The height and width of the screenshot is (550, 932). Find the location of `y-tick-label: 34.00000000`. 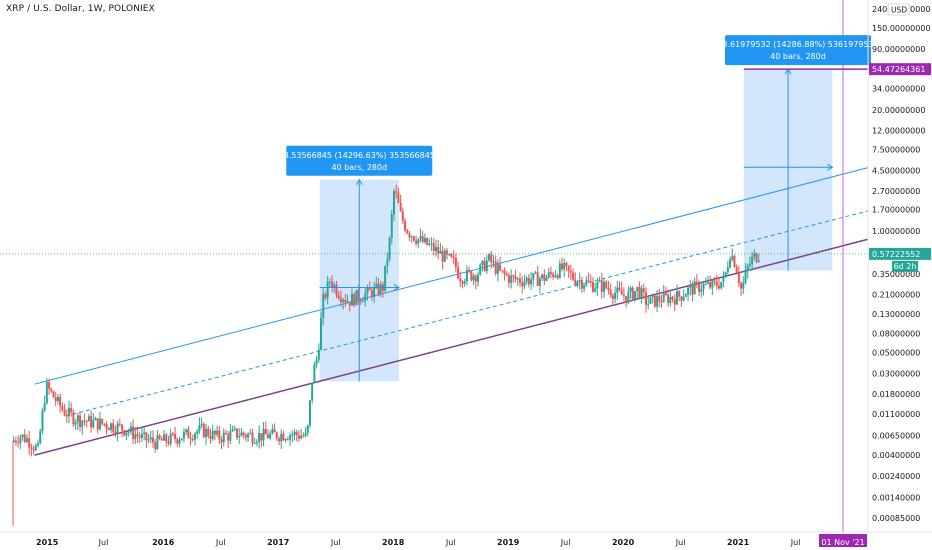

y-tick-label: 34.00000000 is located at coordinates (898, 88).